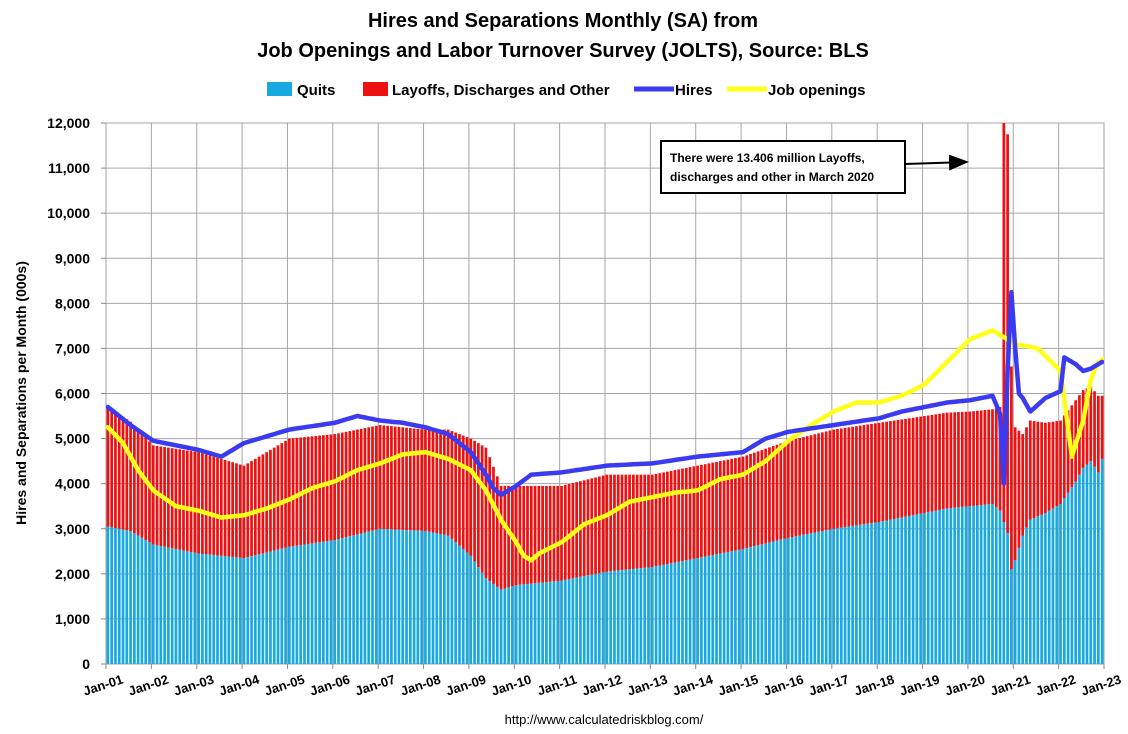 The image size is (1128, 734). I want to click on y-axis-label: Hires and Separations per Month (000s), so click(21, 393).